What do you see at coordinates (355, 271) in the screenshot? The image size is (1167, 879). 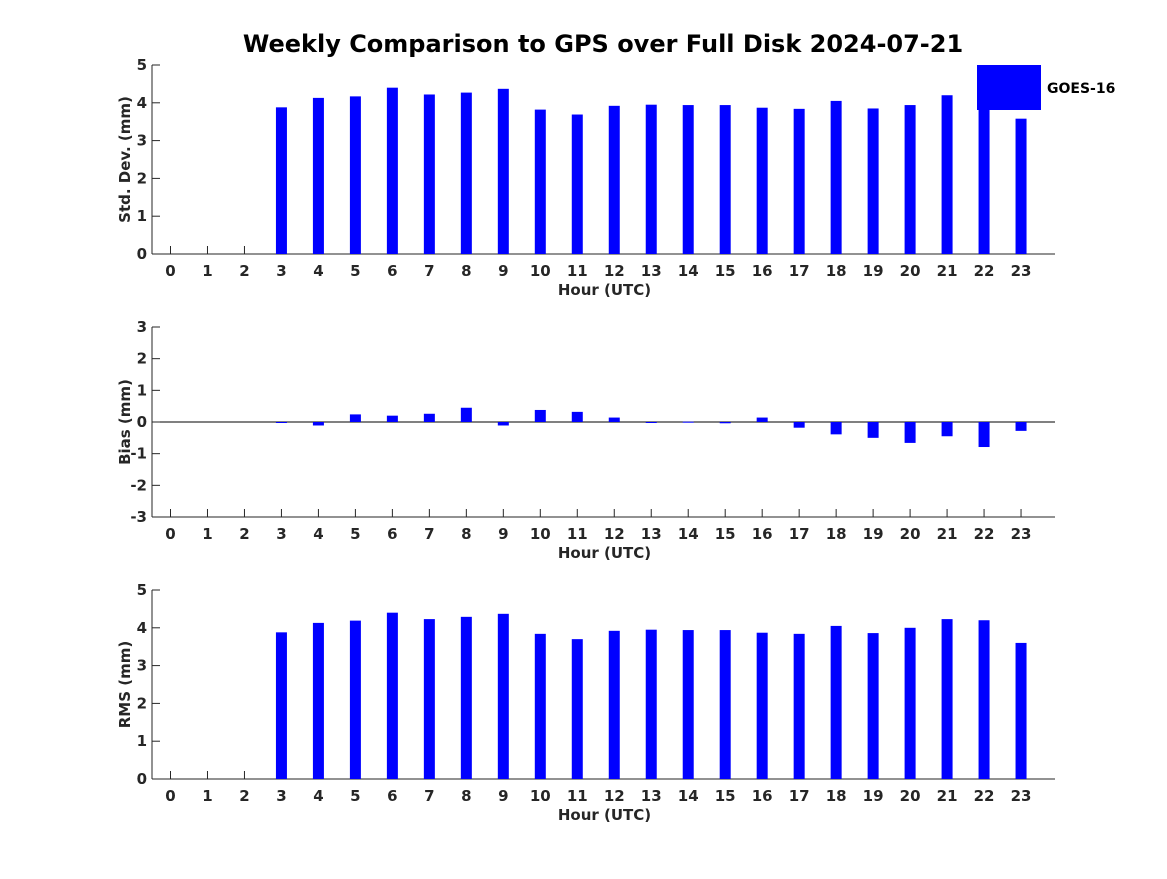 I see `x-tick-label: 5` at bounding box center [355, 271].